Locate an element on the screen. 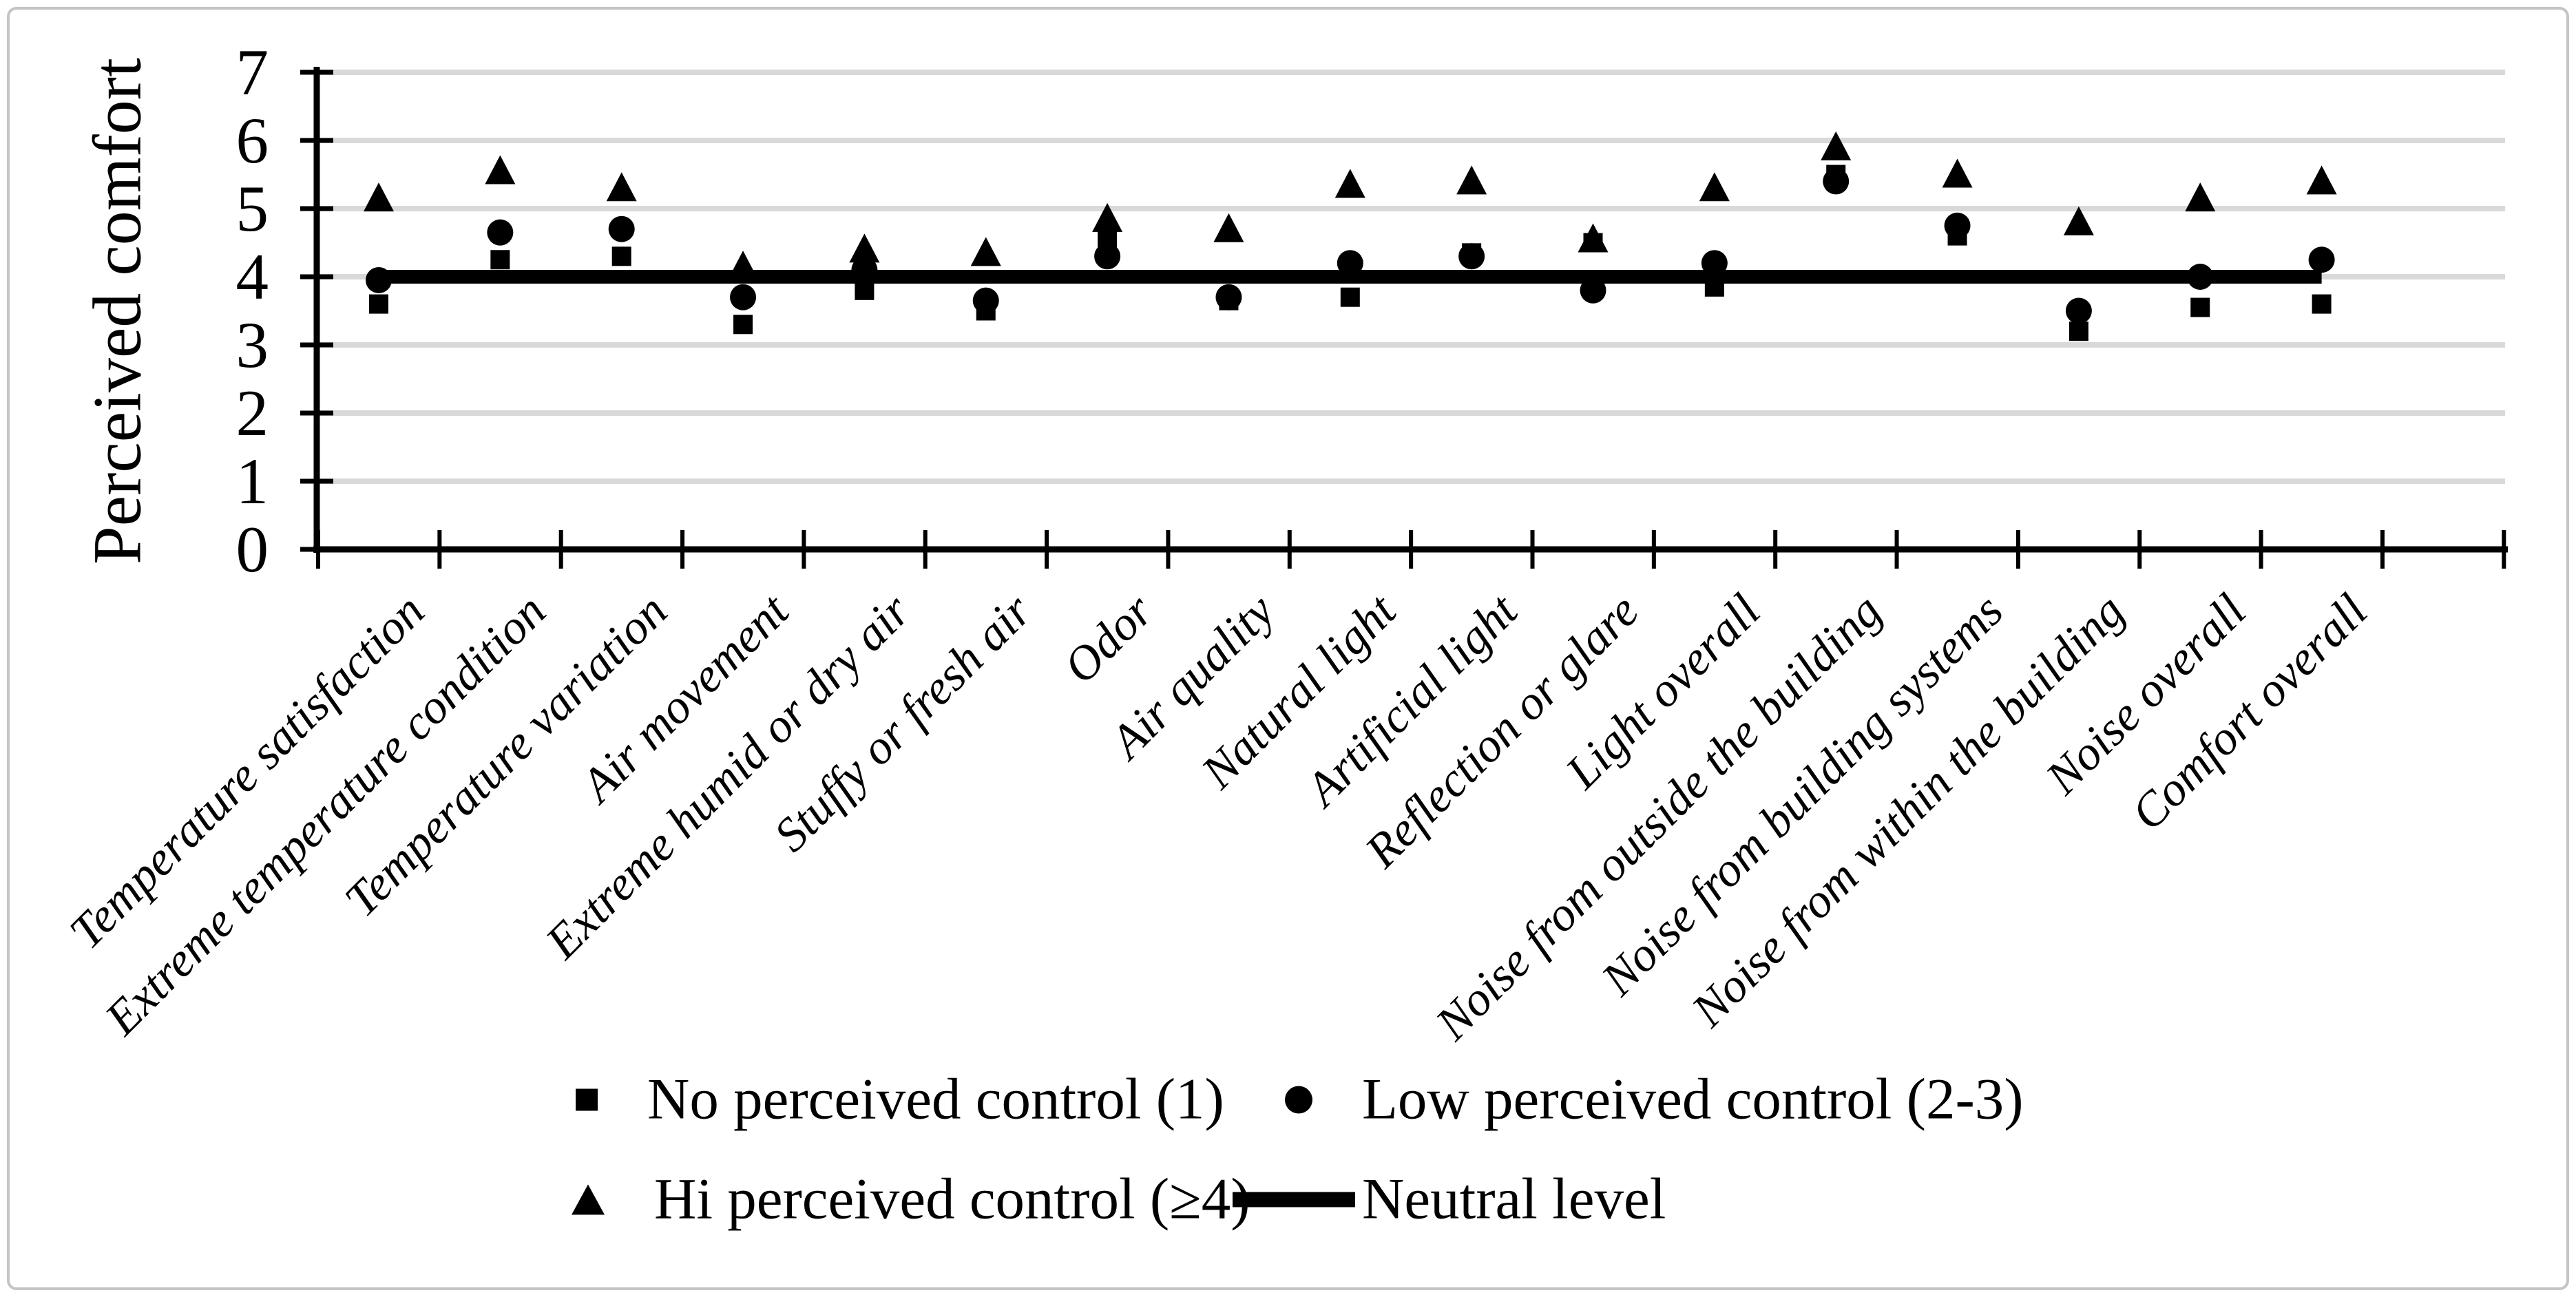 The height and width of the screenshot is (1297, 2576). y-tick-label: 6 is located at coordinates (252, 140).